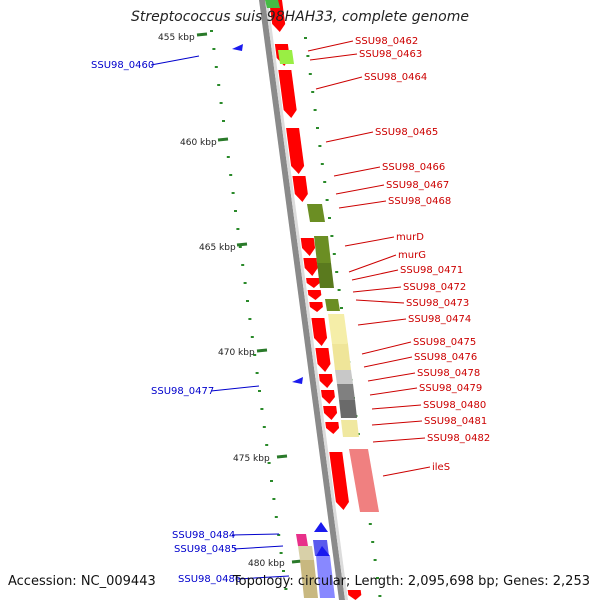 This screenshot has width=600, height=604. I want to click on reverse-strand-markers, so click(267, 214).